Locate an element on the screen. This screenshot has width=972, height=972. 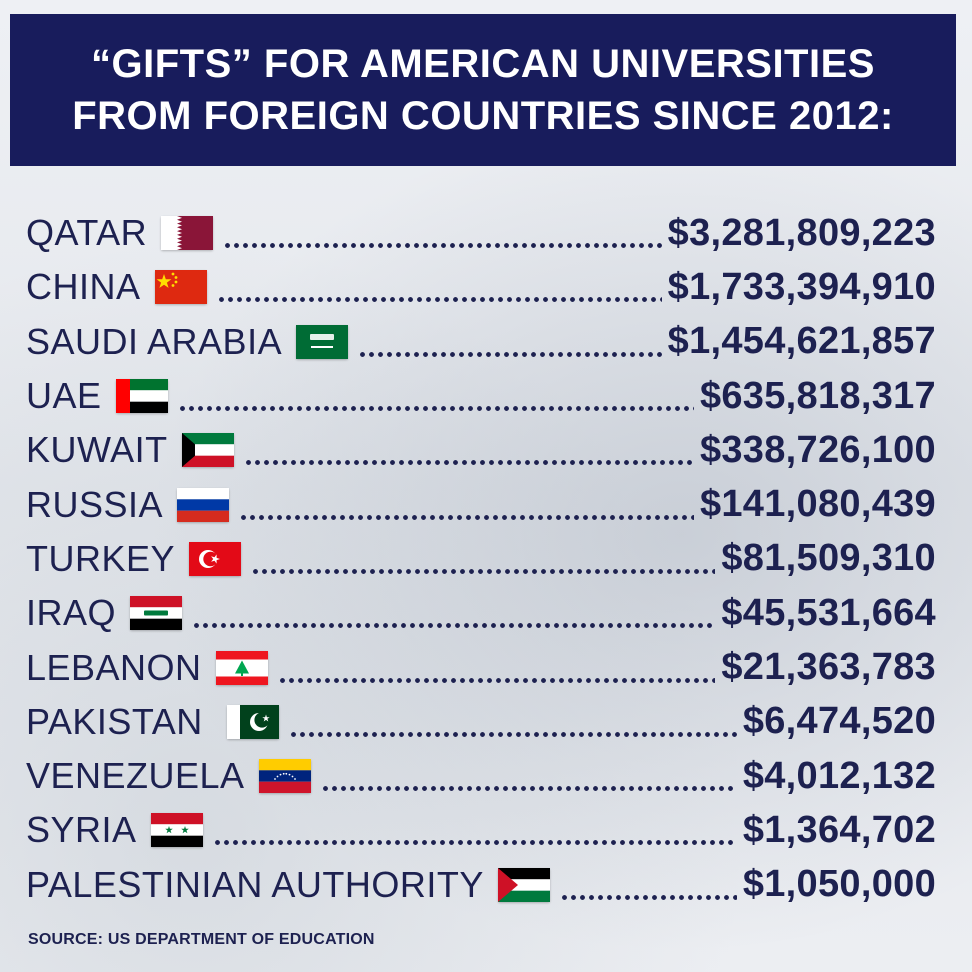
amount: $141,080,439 is located at coordinates (817, 504).